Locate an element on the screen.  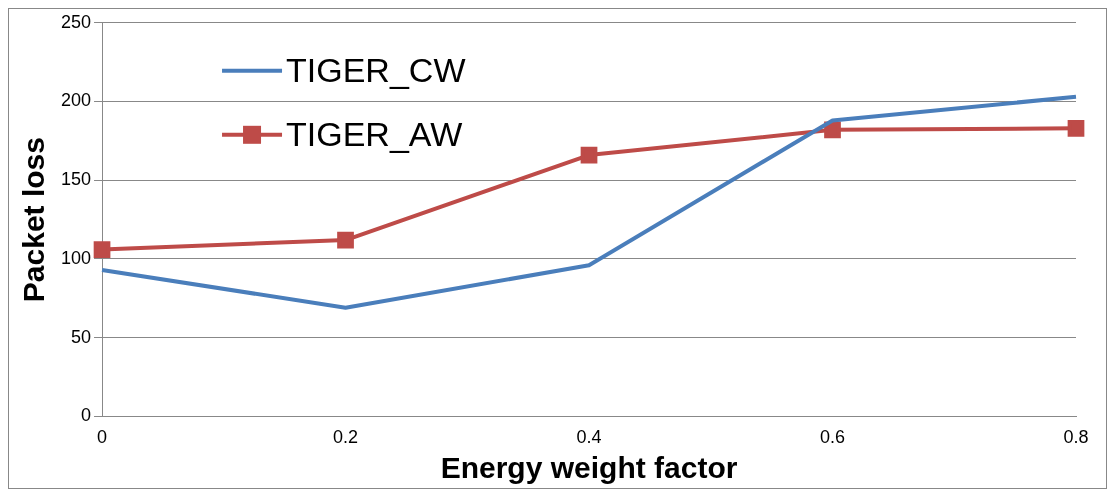
y-tick-label: 250 is located at coordinates (76, 21).